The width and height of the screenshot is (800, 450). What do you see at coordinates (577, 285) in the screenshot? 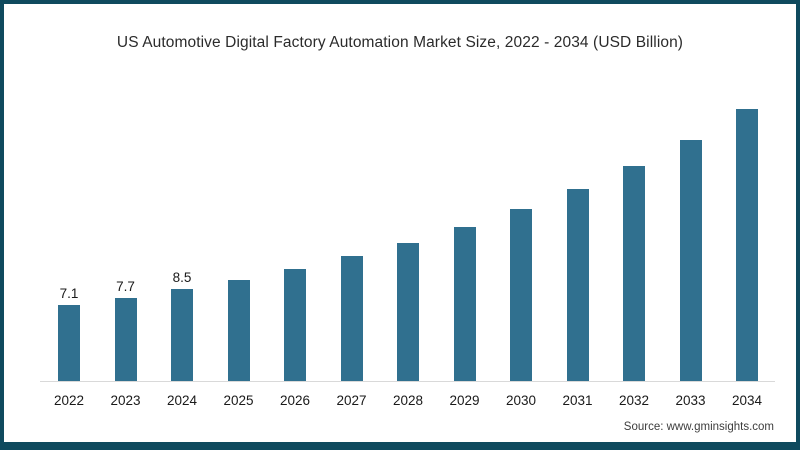
I see `bar-2031` at bounding box center [577, 285].